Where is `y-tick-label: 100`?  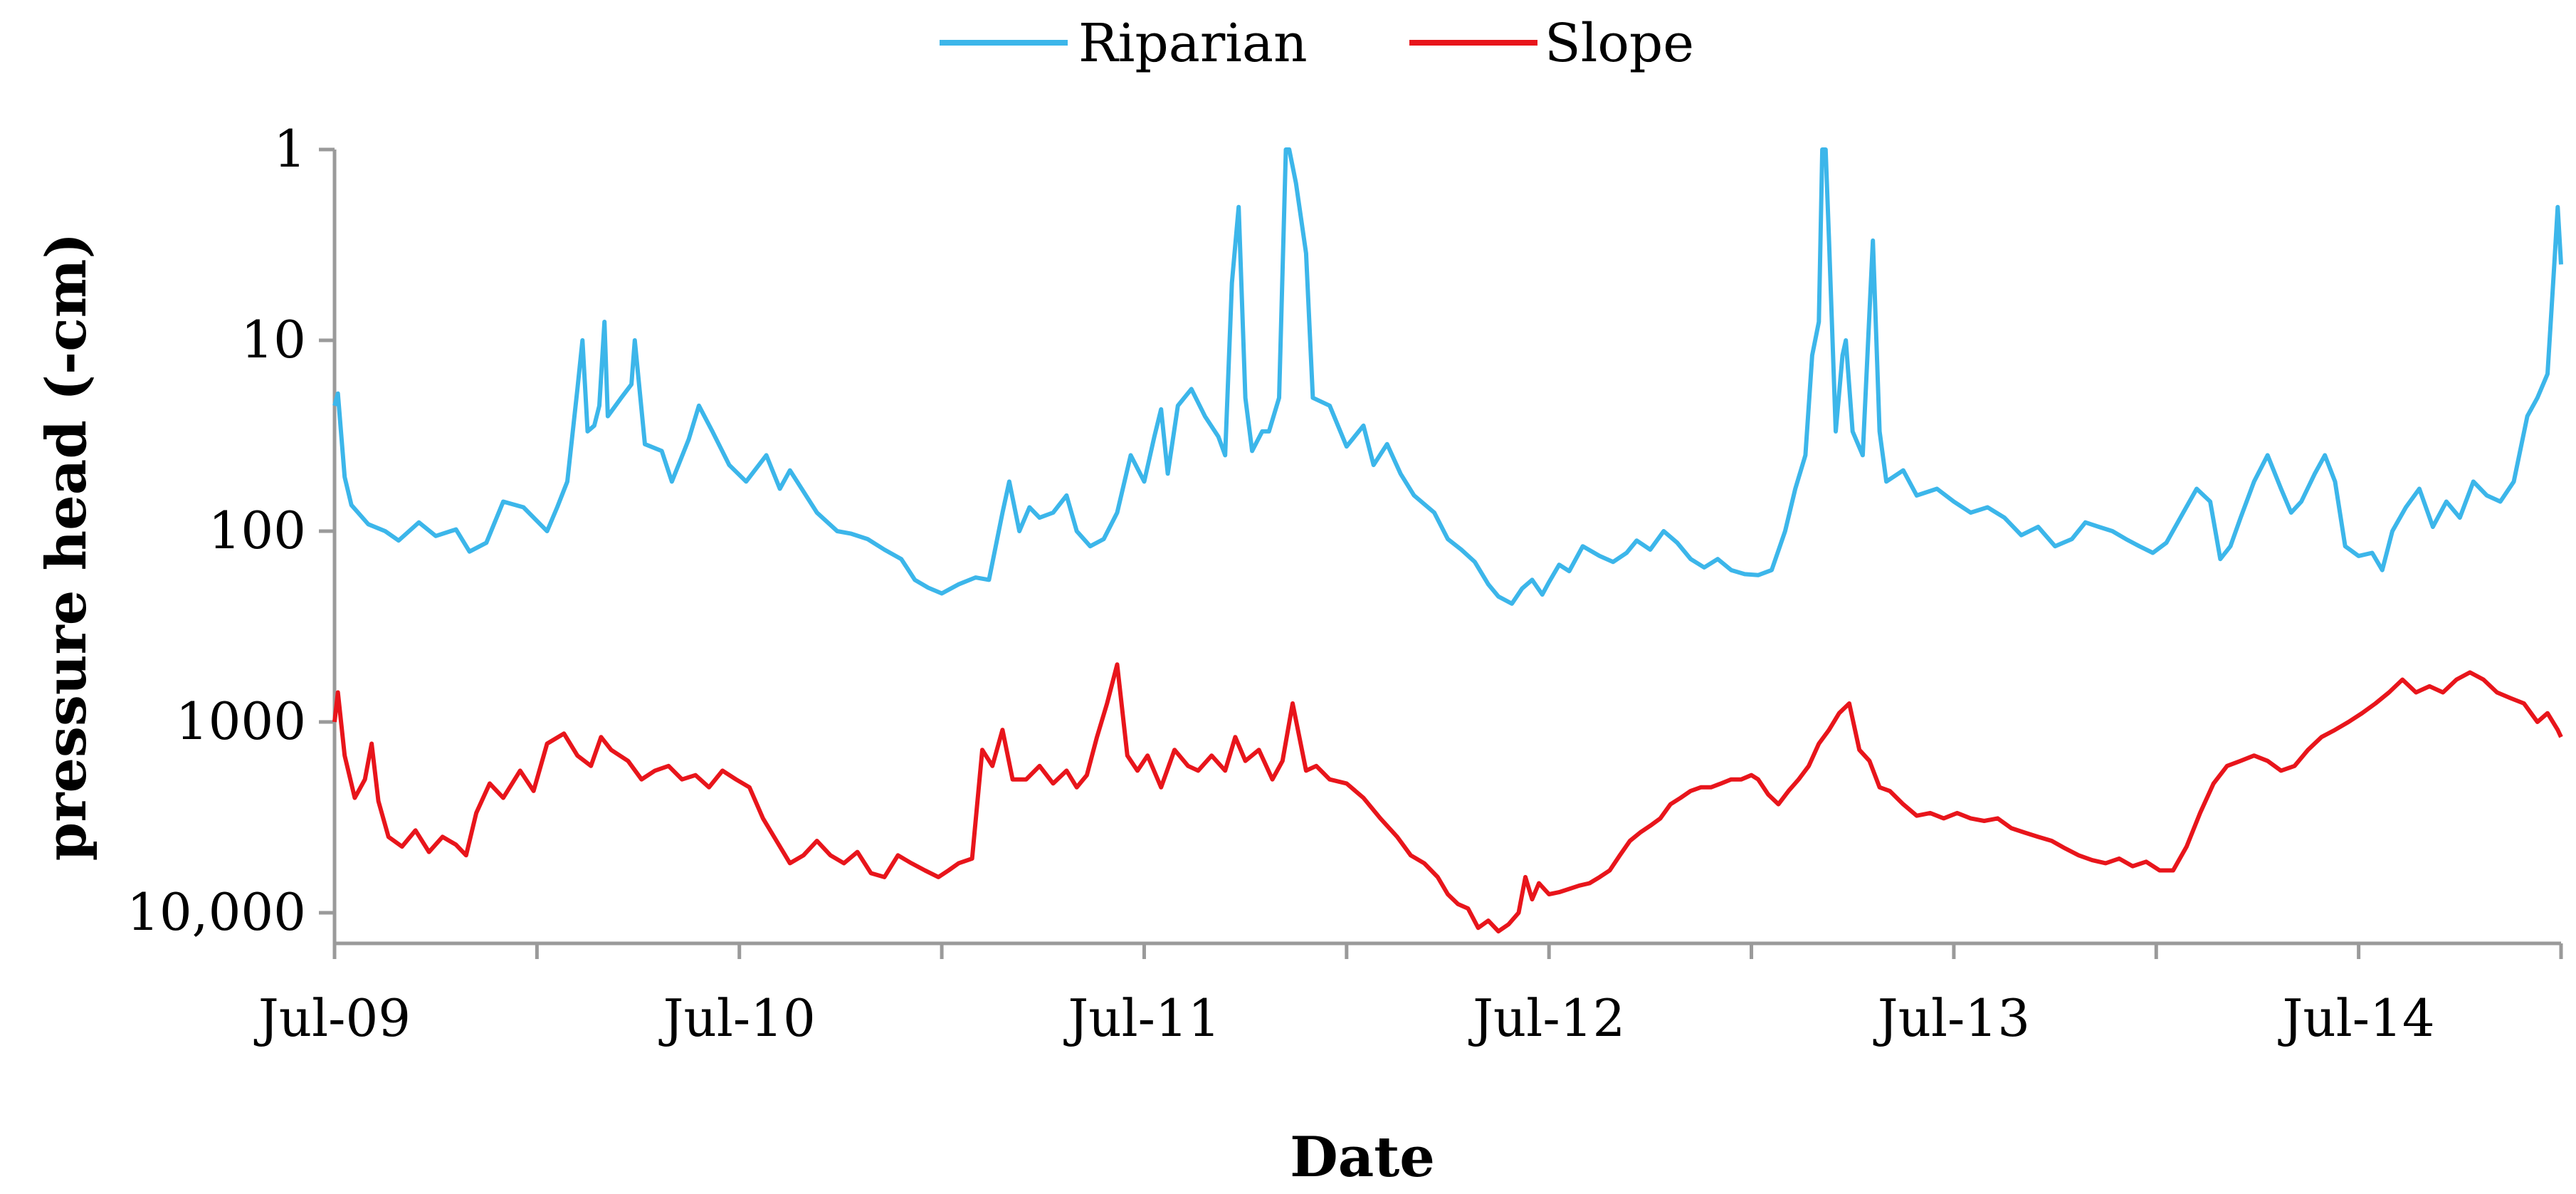 y-tick-label: 100 is located at coordinates (257, 530).